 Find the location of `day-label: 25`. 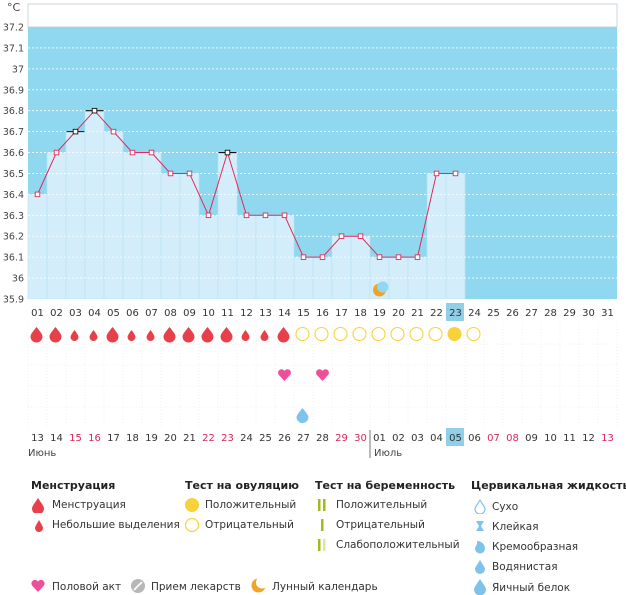

day-label: 25 is located at coordinates (493, 313).